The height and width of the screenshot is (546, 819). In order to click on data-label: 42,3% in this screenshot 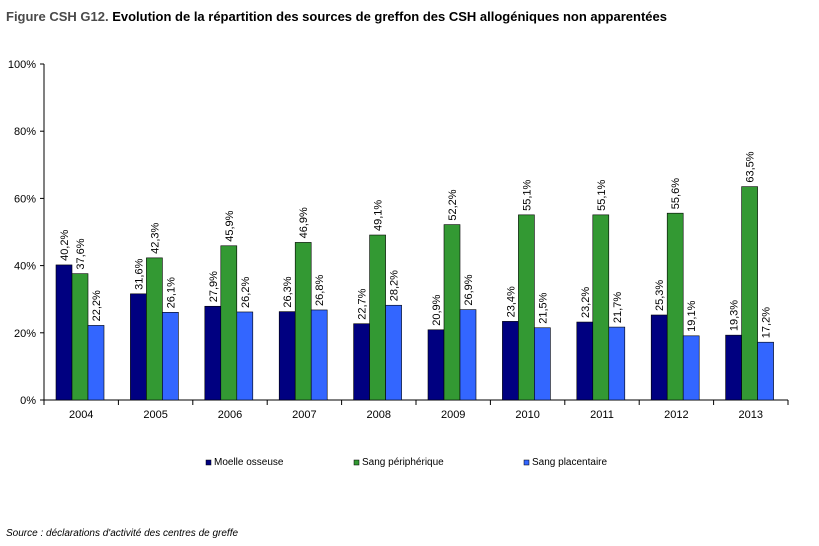, I will do `click(155, 237)`.